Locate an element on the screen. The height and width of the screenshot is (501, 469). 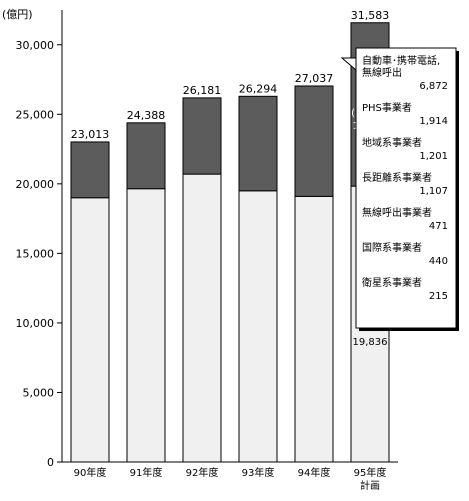
x-tick-label: 92年度 is located at coordinates (202, 472).